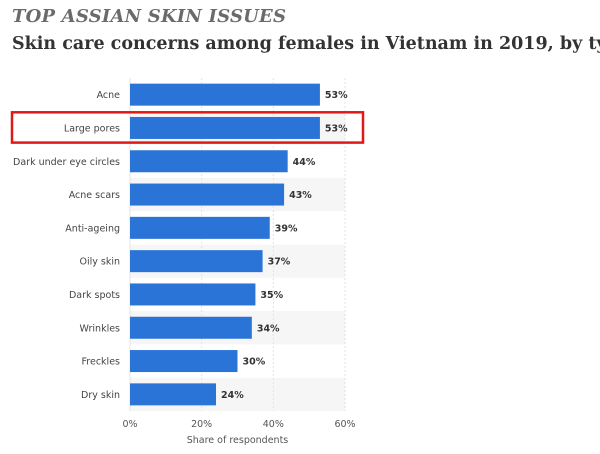  What do you see at coordinates (129, 424) in the screenshot?
I see `x-tick-label: 0%` at bounding box center [129, 424].